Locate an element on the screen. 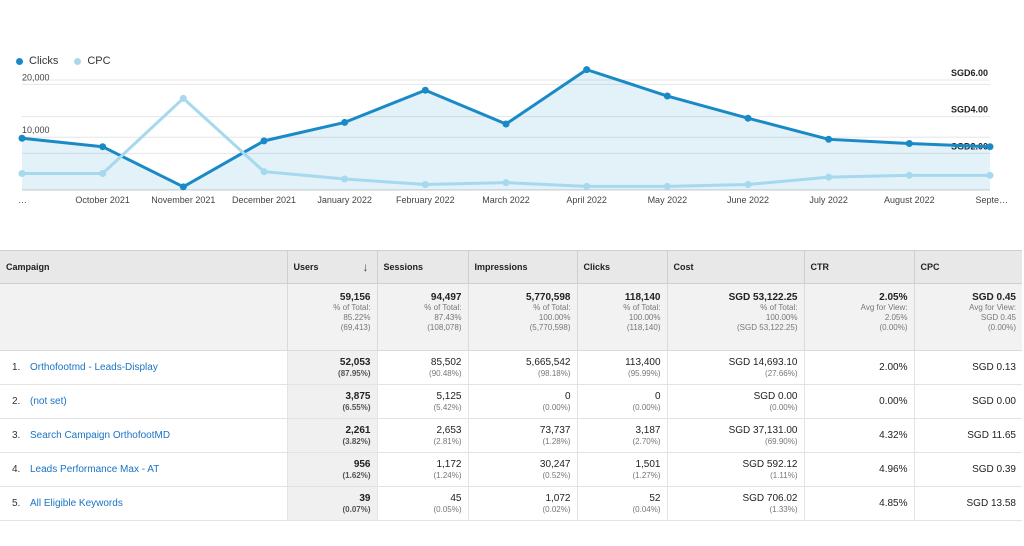  users-percent: (6.55%) is located at coordinates (356, 407).